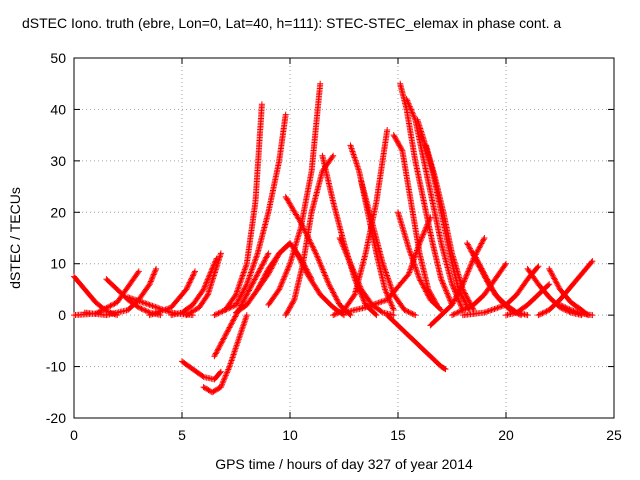 The image size is (640, 480). What do you see at coordinates (56, 367) in the screenshot?
I see `y-tick-label: -10` at bounding box center [56, 367].